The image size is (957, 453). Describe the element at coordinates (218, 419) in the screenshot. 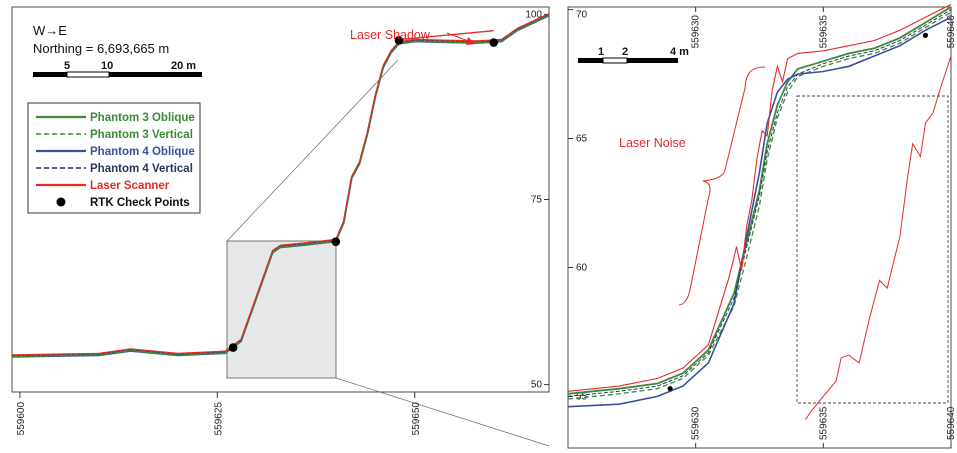

I see `left-x-tick-label: 559625` at that location.